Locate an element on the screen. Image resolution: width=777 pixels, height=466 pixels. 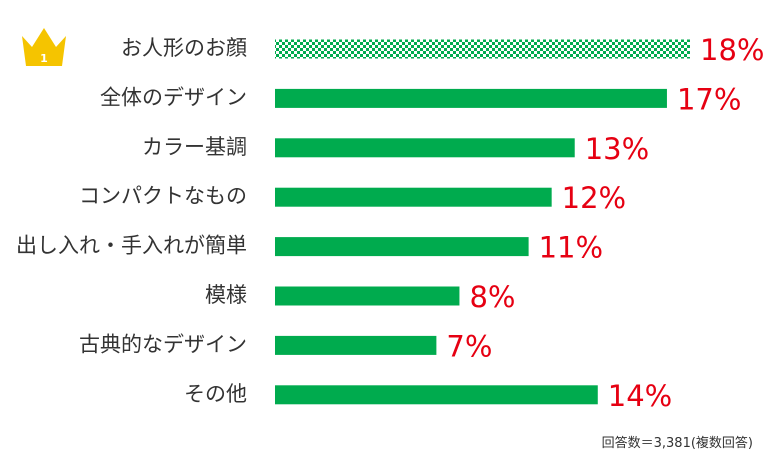
category-label: カラー基調 is located at coordinates (194, 147).